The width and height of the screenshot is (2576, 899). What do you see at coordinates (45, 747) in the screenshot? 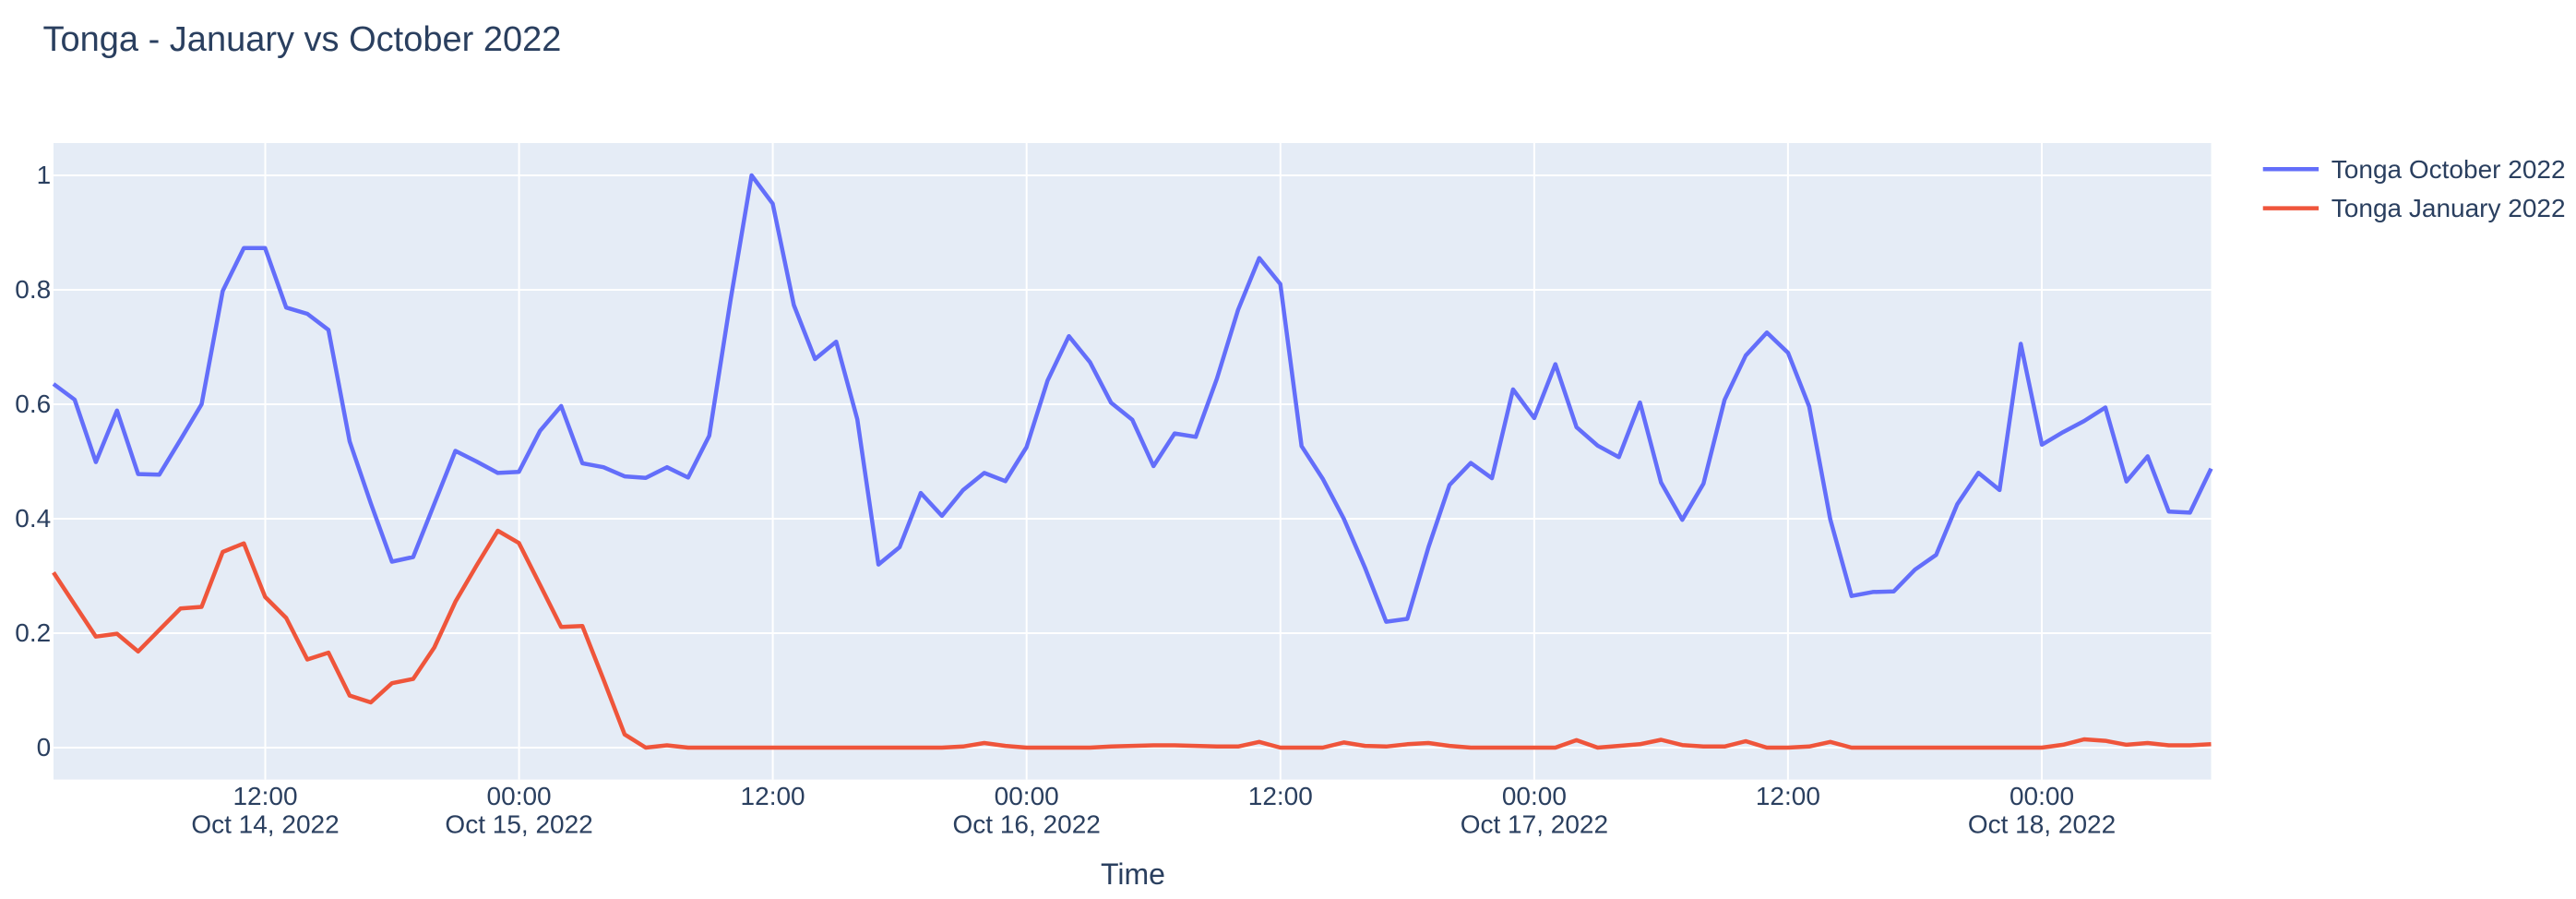
I see `svg-text: 0` at bounding box center [45, 747].